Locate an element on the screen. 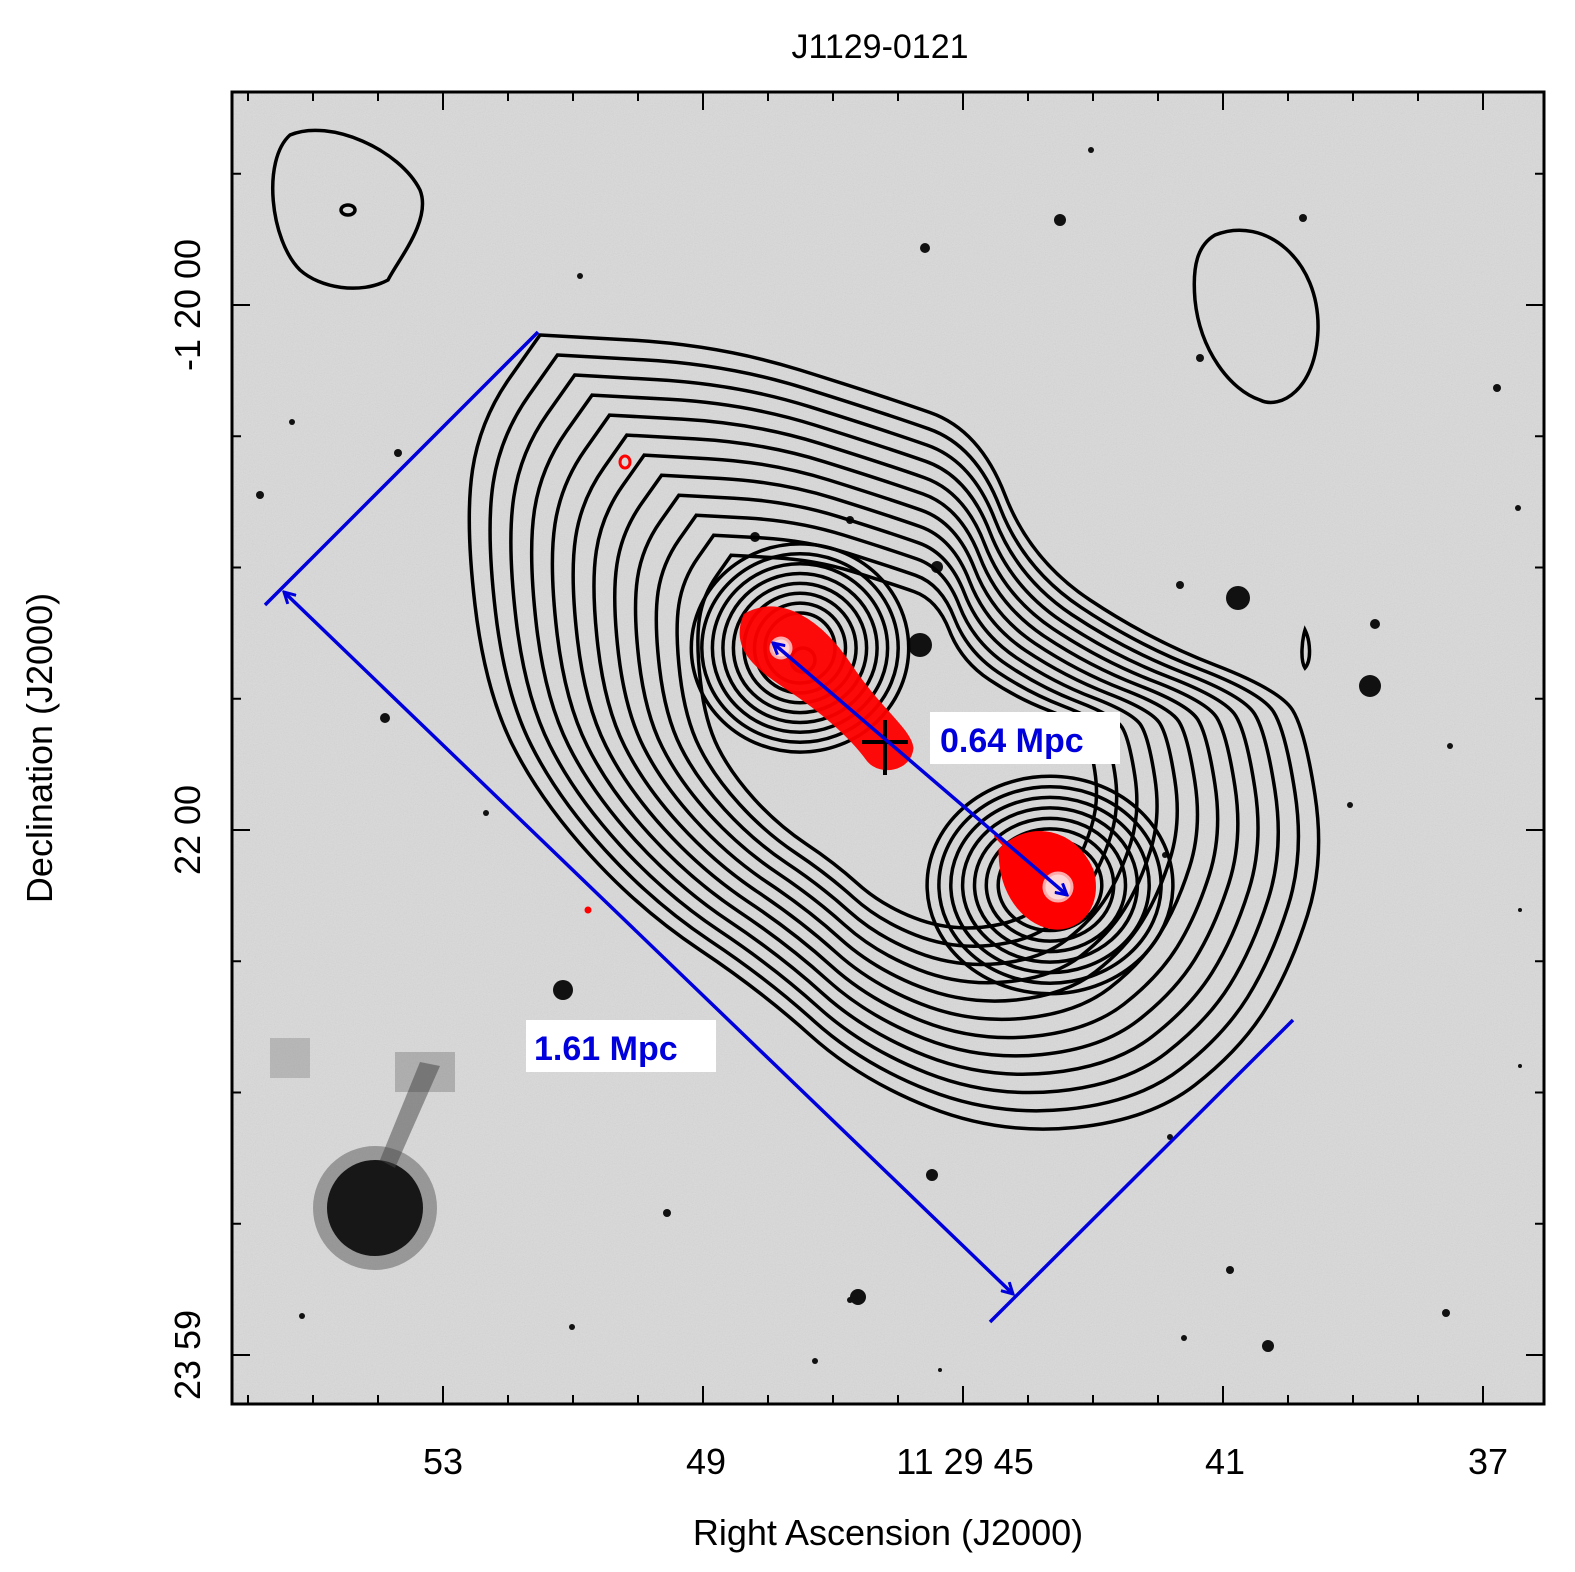 Image resolution: width=1575 pixels, height=1572 pixels. outer-scale-top-tick is located at coordinates (401, 468).